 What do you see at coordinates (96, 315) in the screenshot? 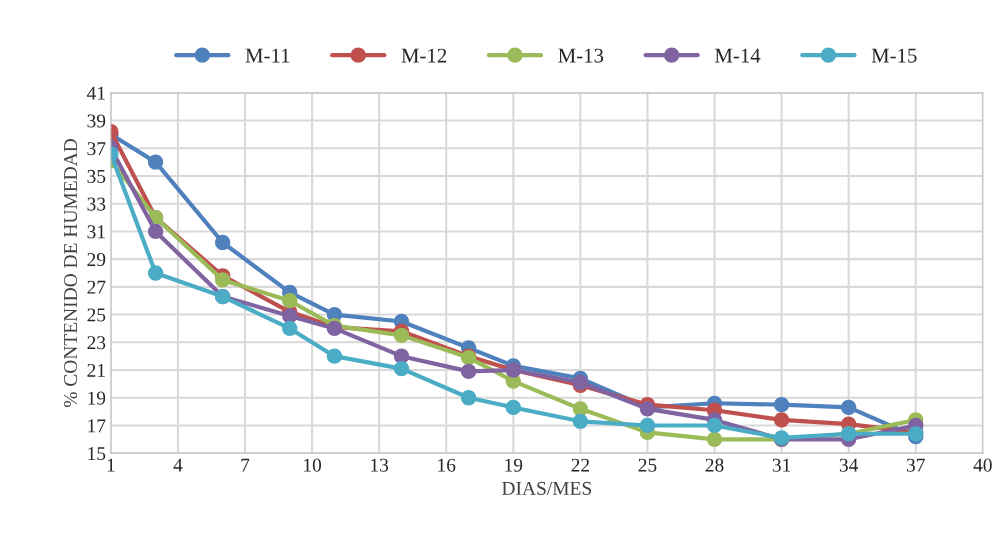
I see `y-tick-label: 25` at bounding box center [96, 315].